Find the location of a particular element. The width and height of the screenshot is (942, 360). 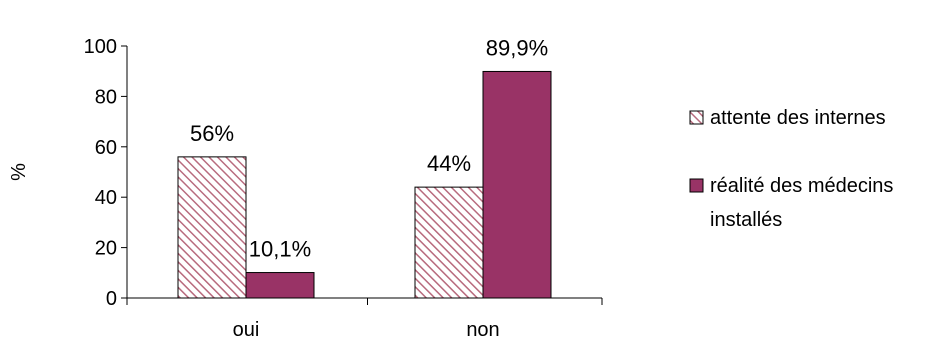

y-tick-label: 0 is located at coordinates (111, 299).